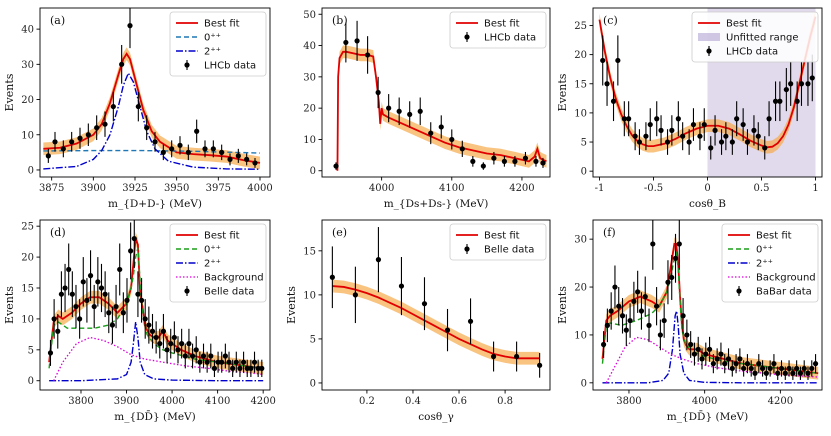 The image size is (831, 436). What do you see at coordinates (707, 204) in the screenshot?
I see `x-axis-label: cosθ_B` at bounding box center [707, 204].